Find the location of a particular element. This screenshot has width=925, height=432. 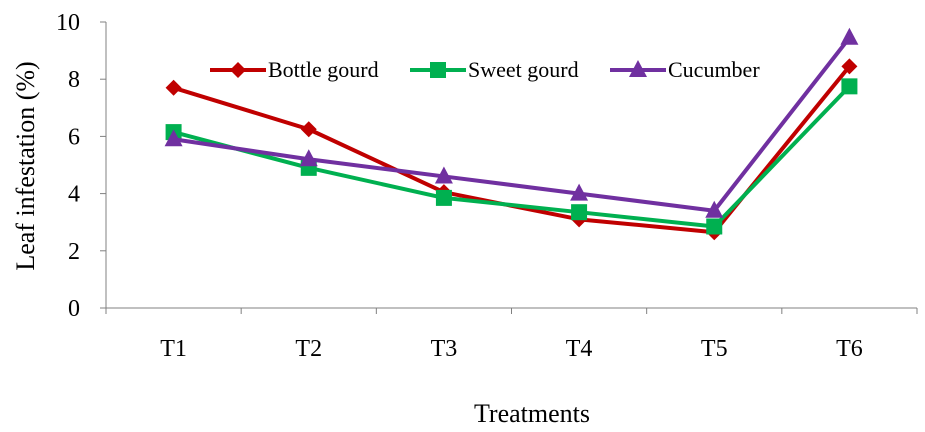

x-tick-label: T2 is located at coordinates (308, 349).